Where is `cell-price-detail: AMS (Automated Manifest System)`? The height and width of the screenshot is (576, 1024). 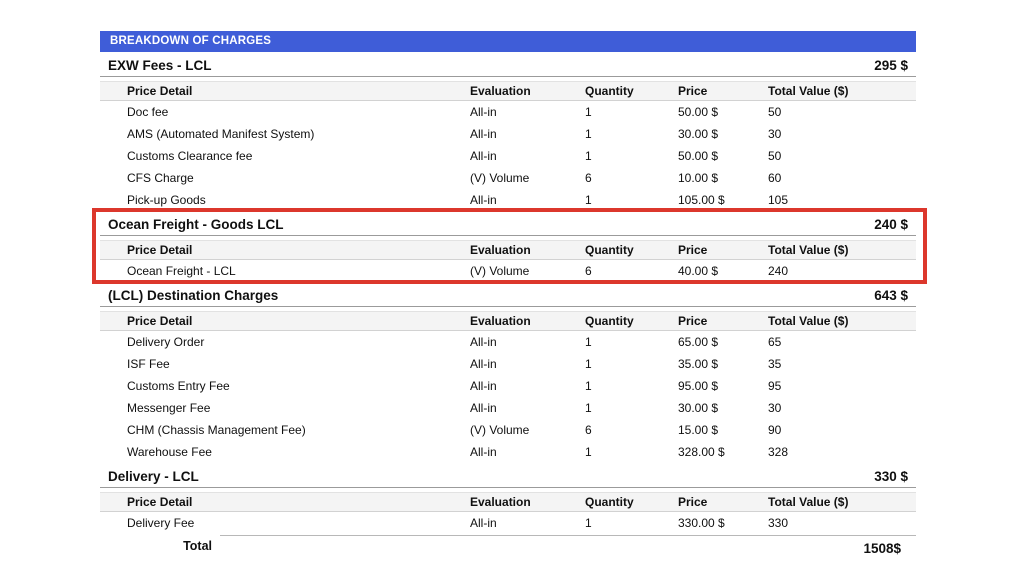
cell-price-detail: AMS (Automated Manifest System) is located at coordinates (221, 134).